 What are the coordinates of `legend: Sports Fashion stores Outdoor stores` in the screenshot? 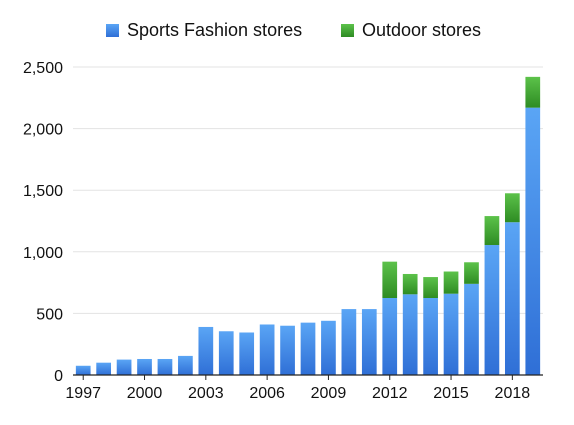 It's located at (293, 30).